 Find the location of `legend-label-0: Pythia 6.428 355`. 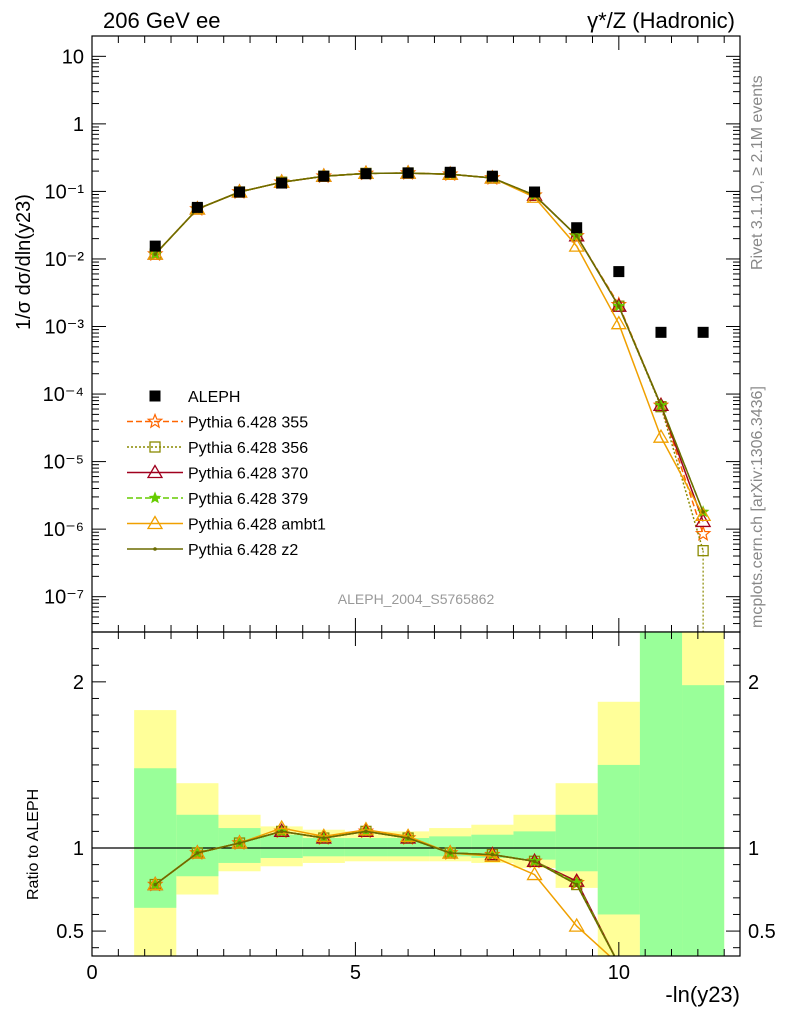

legend-label-0: Pythia 6.428 355 is located at coordinates (248, 423).